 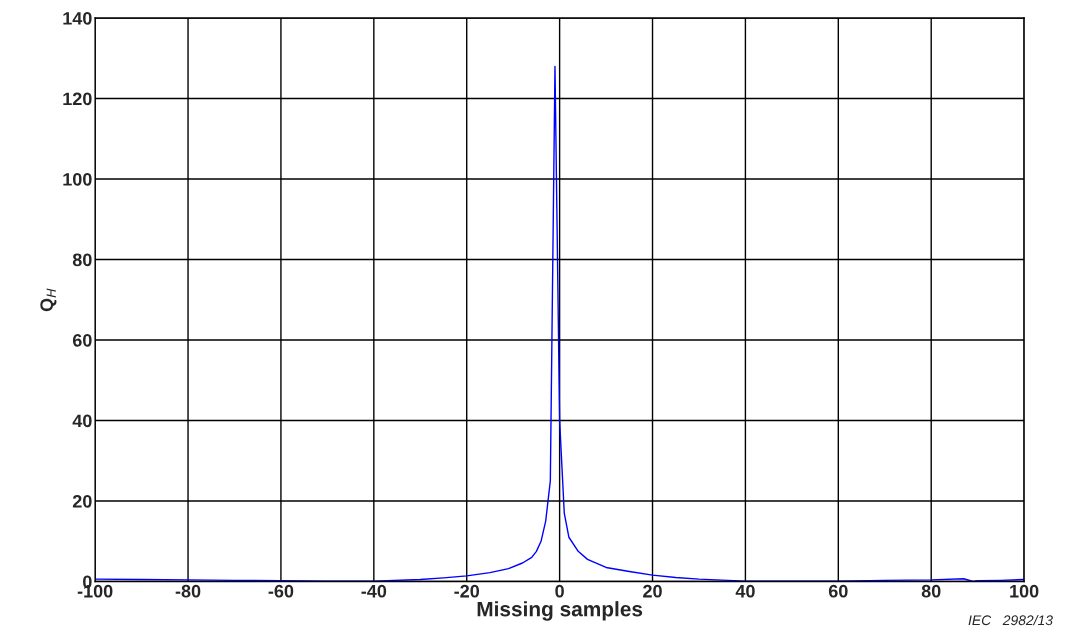 I want to click on y-tick-label: 80, so click(x=82, y=260).